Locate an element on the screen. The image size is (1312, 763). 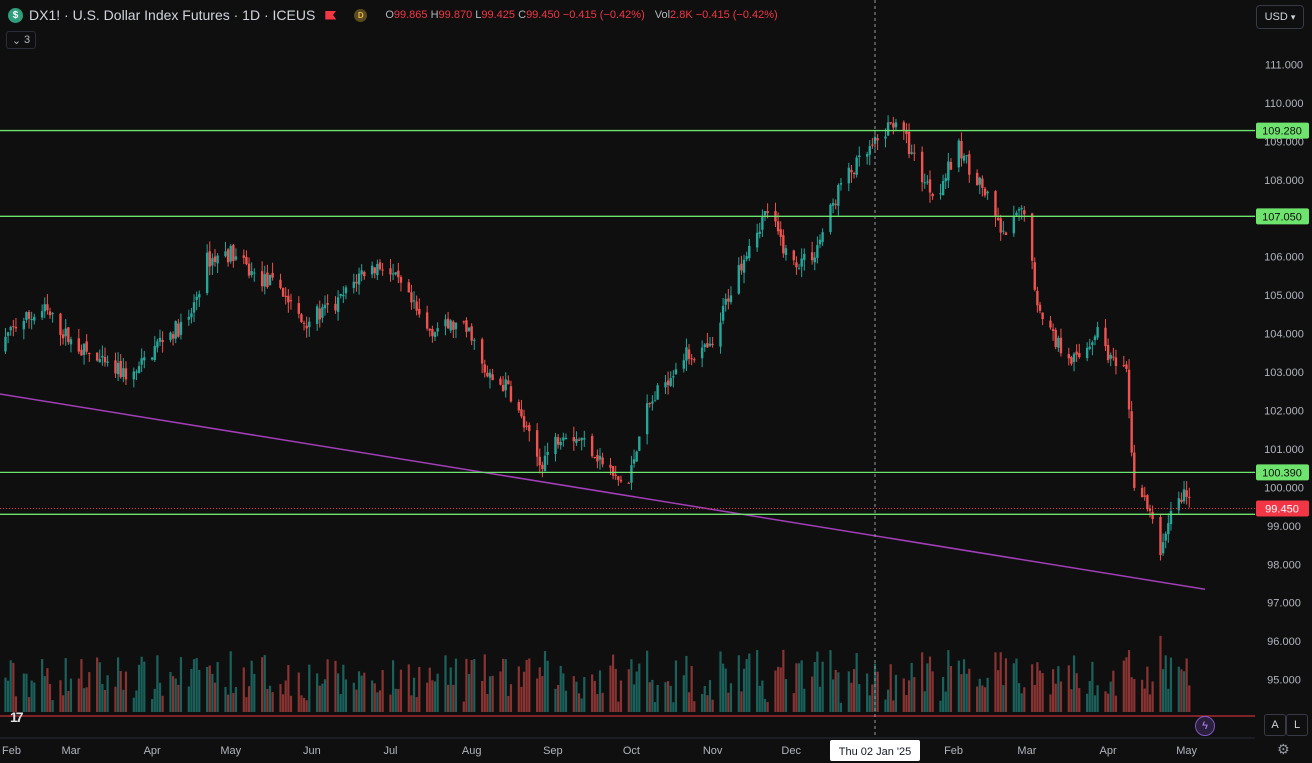
y-tick-label: 98.000 is located at coordinates (1284, 565).